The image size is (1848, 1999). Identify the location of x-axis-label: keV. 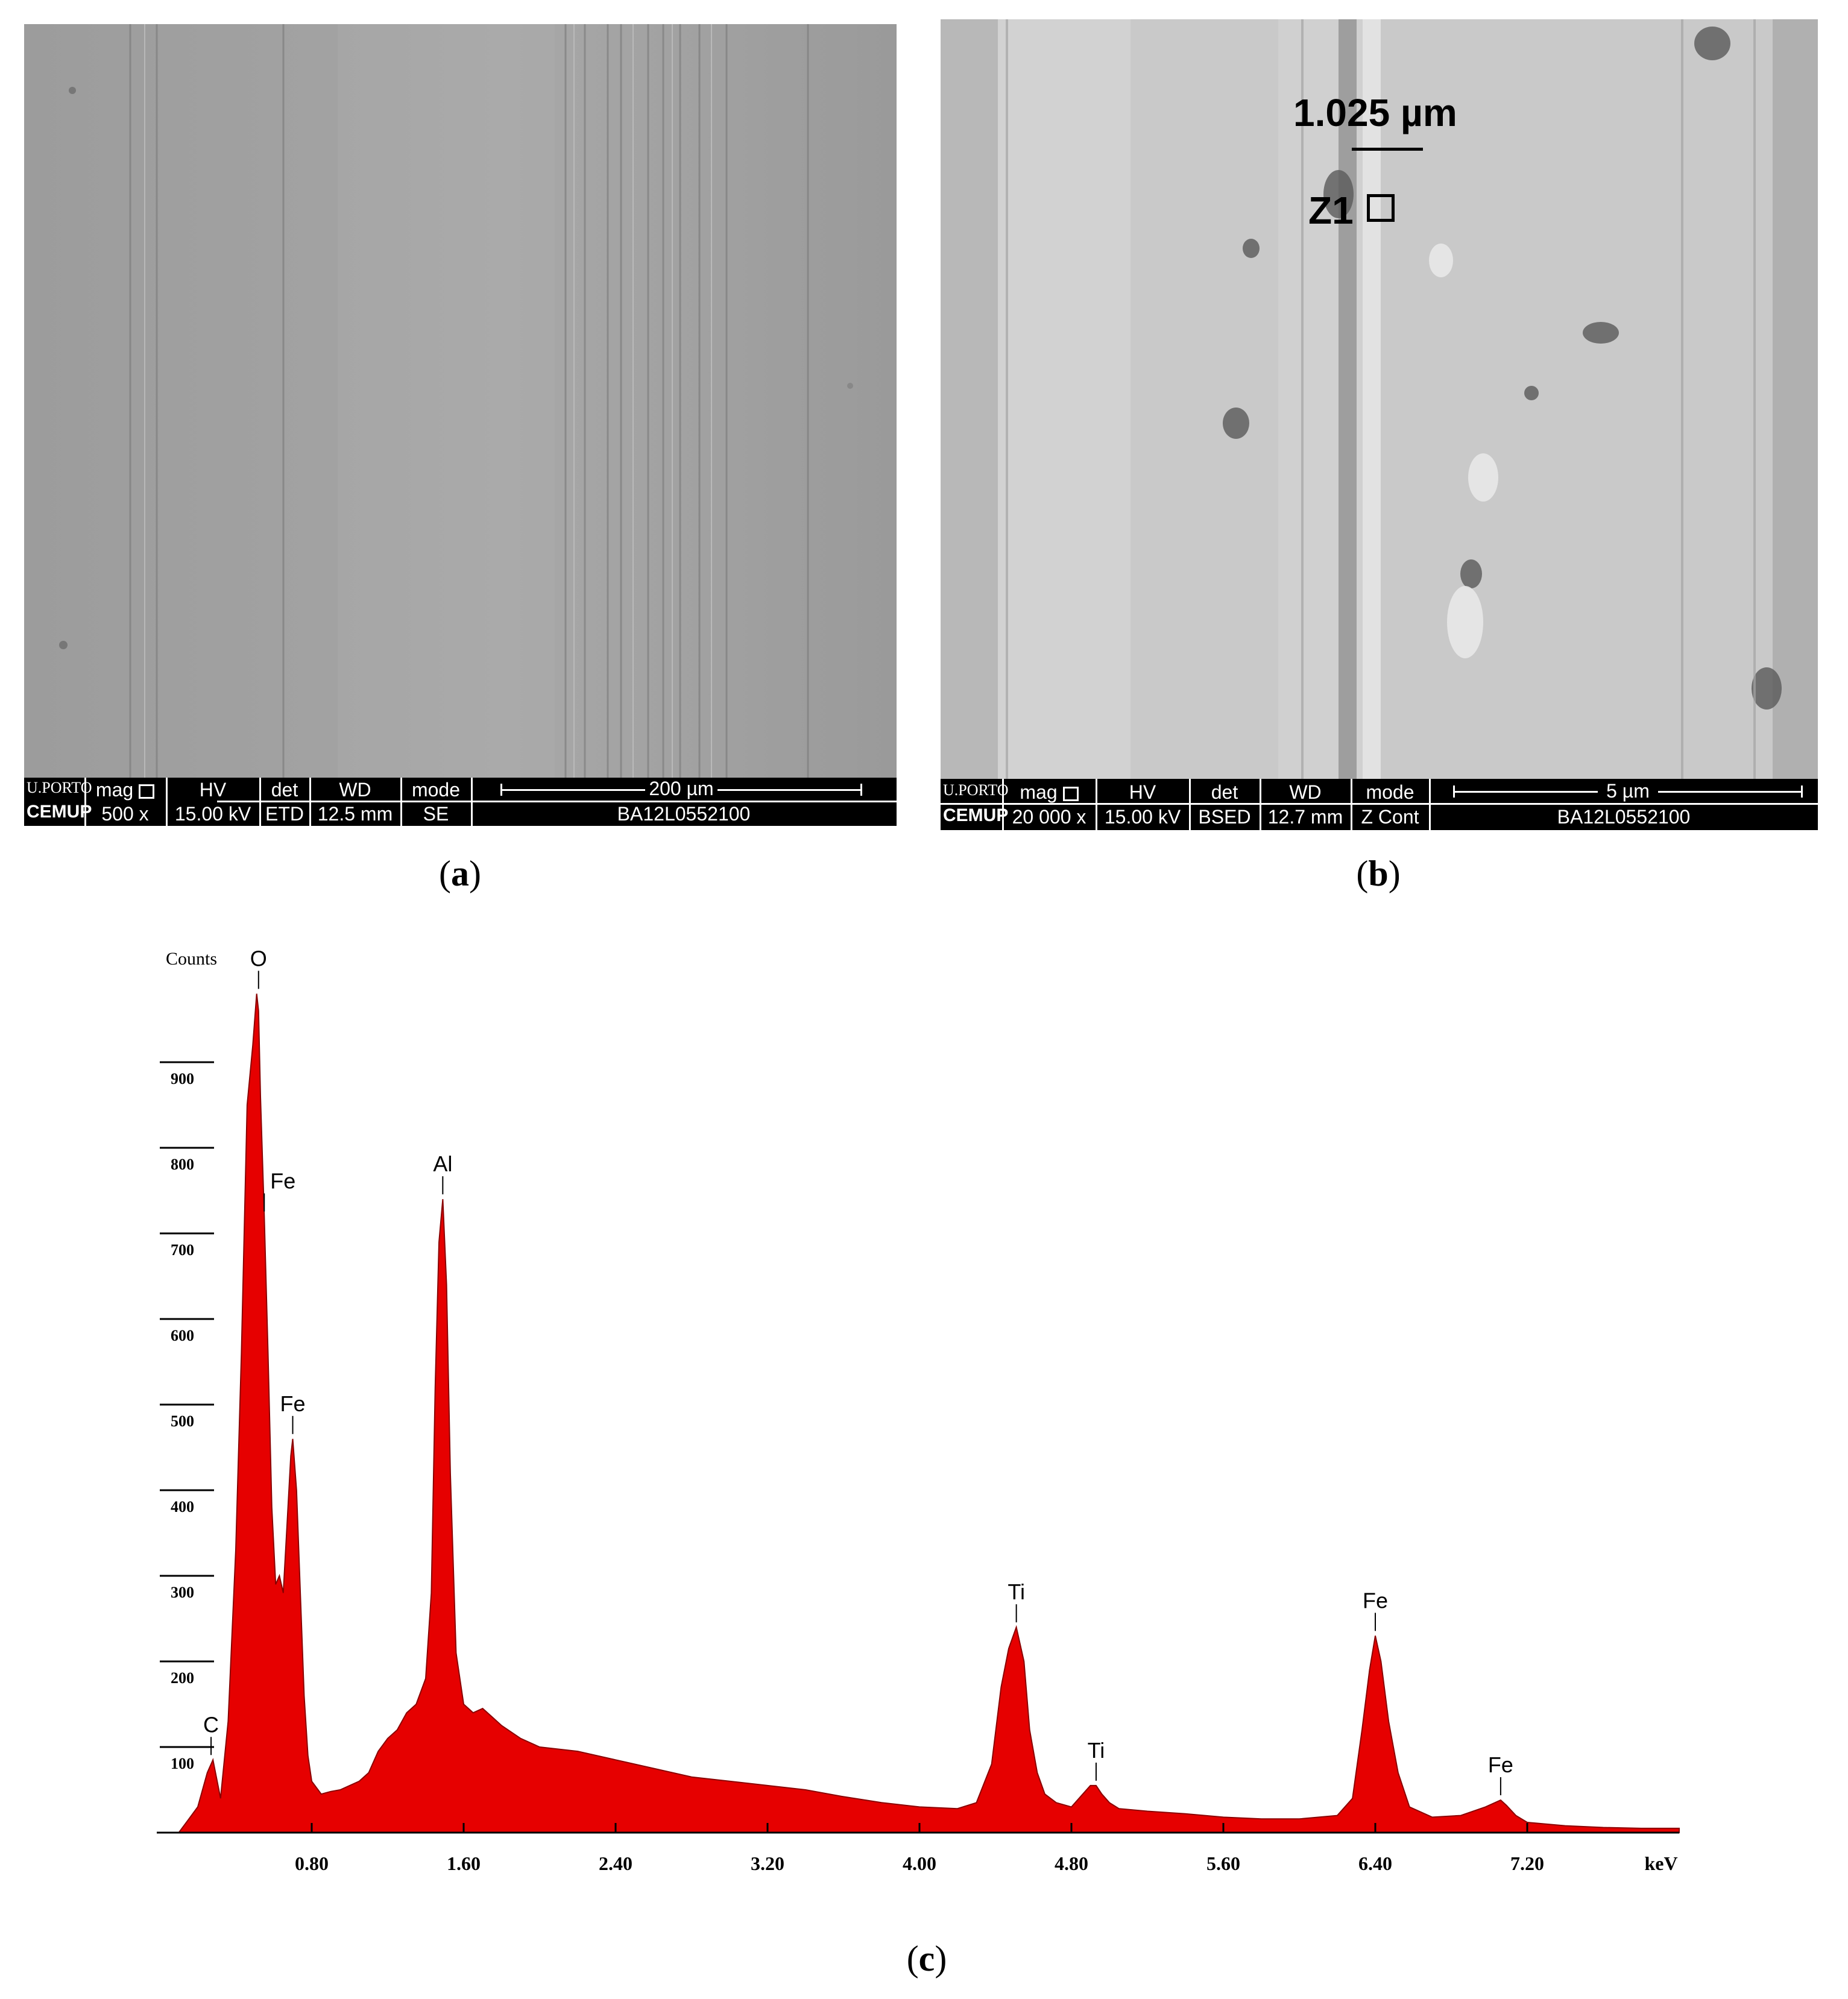
(1660, 1863).